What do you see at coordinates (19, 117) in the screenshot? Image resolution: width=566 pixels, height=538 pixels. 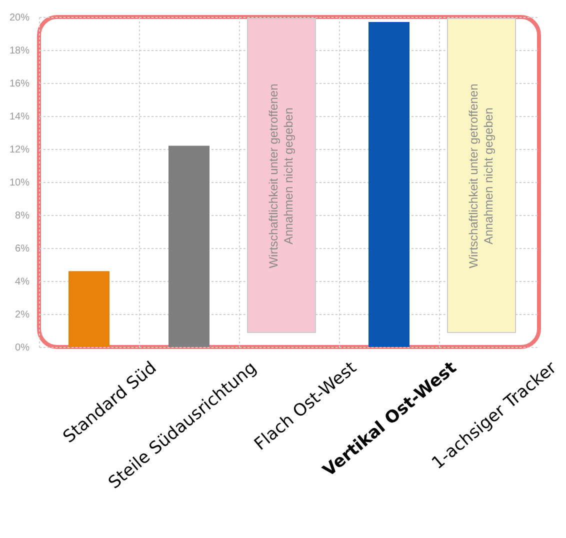 I see `y-tick-label: 14%` at bounding box center [19, 117].